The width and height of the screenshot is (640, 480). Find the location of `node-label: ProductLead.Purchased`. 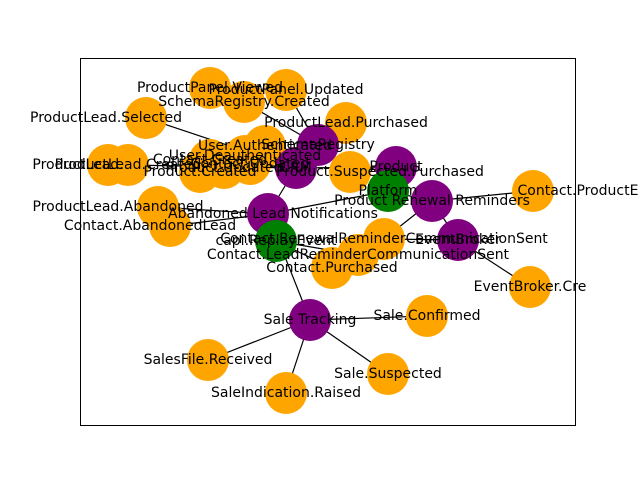

node-label: ProductLead.Purchased is located at coordinates (346, 123).